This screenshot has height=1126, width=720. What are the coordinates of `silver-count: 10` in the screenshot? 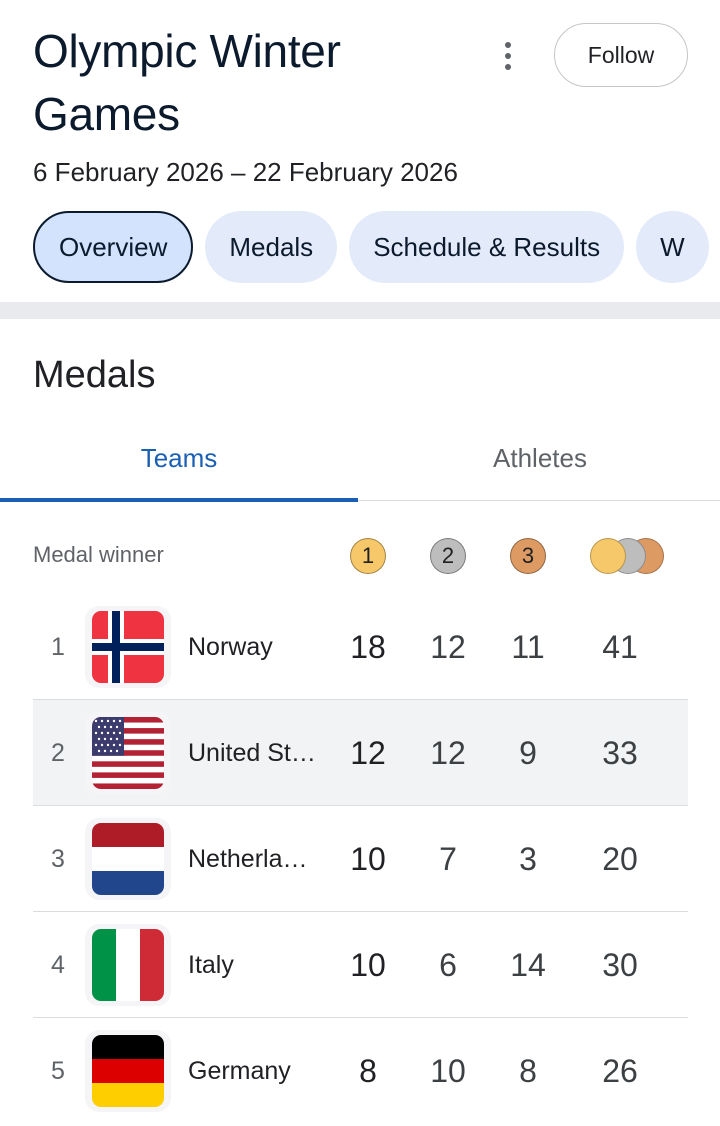 It's located at (448, 1070).